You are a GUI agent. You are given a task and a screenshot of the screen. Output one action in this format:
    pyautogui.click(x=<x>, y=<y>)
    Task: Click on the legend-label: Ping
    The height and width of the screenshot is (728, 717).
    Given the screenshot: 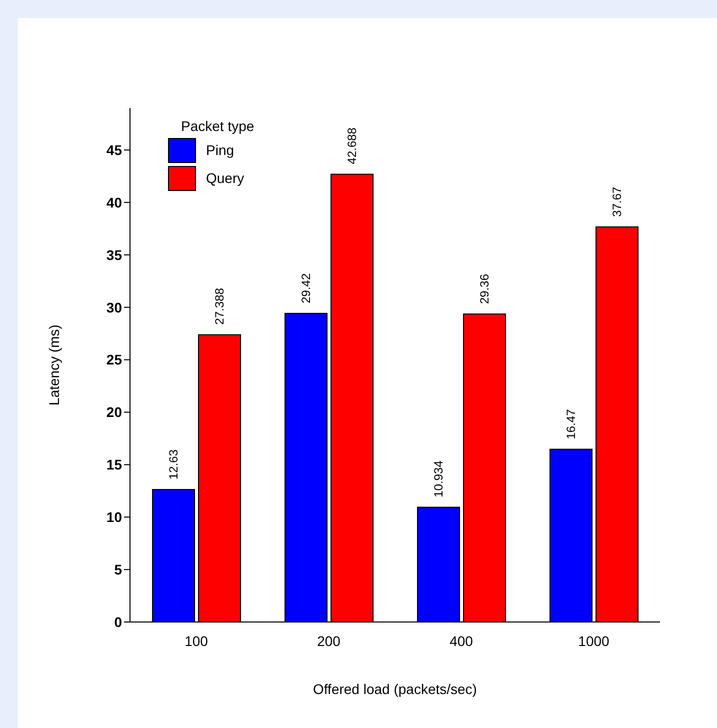 What is the action you would take?
    pyautogui.click(x=220, y=150)
    